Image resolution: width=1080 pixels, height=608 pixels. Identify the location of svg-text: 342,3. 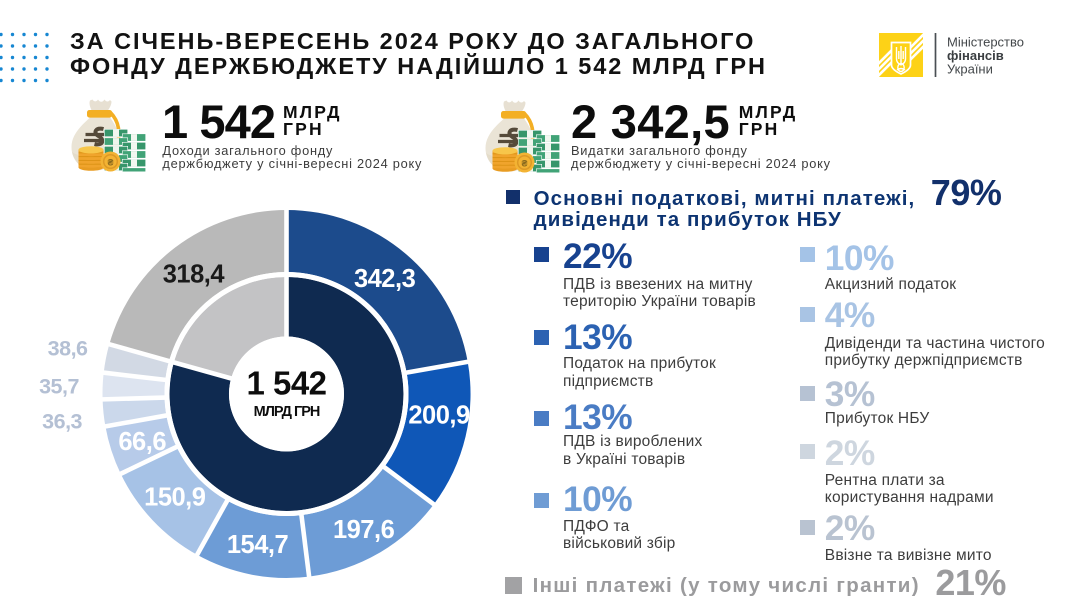
(385, 279).